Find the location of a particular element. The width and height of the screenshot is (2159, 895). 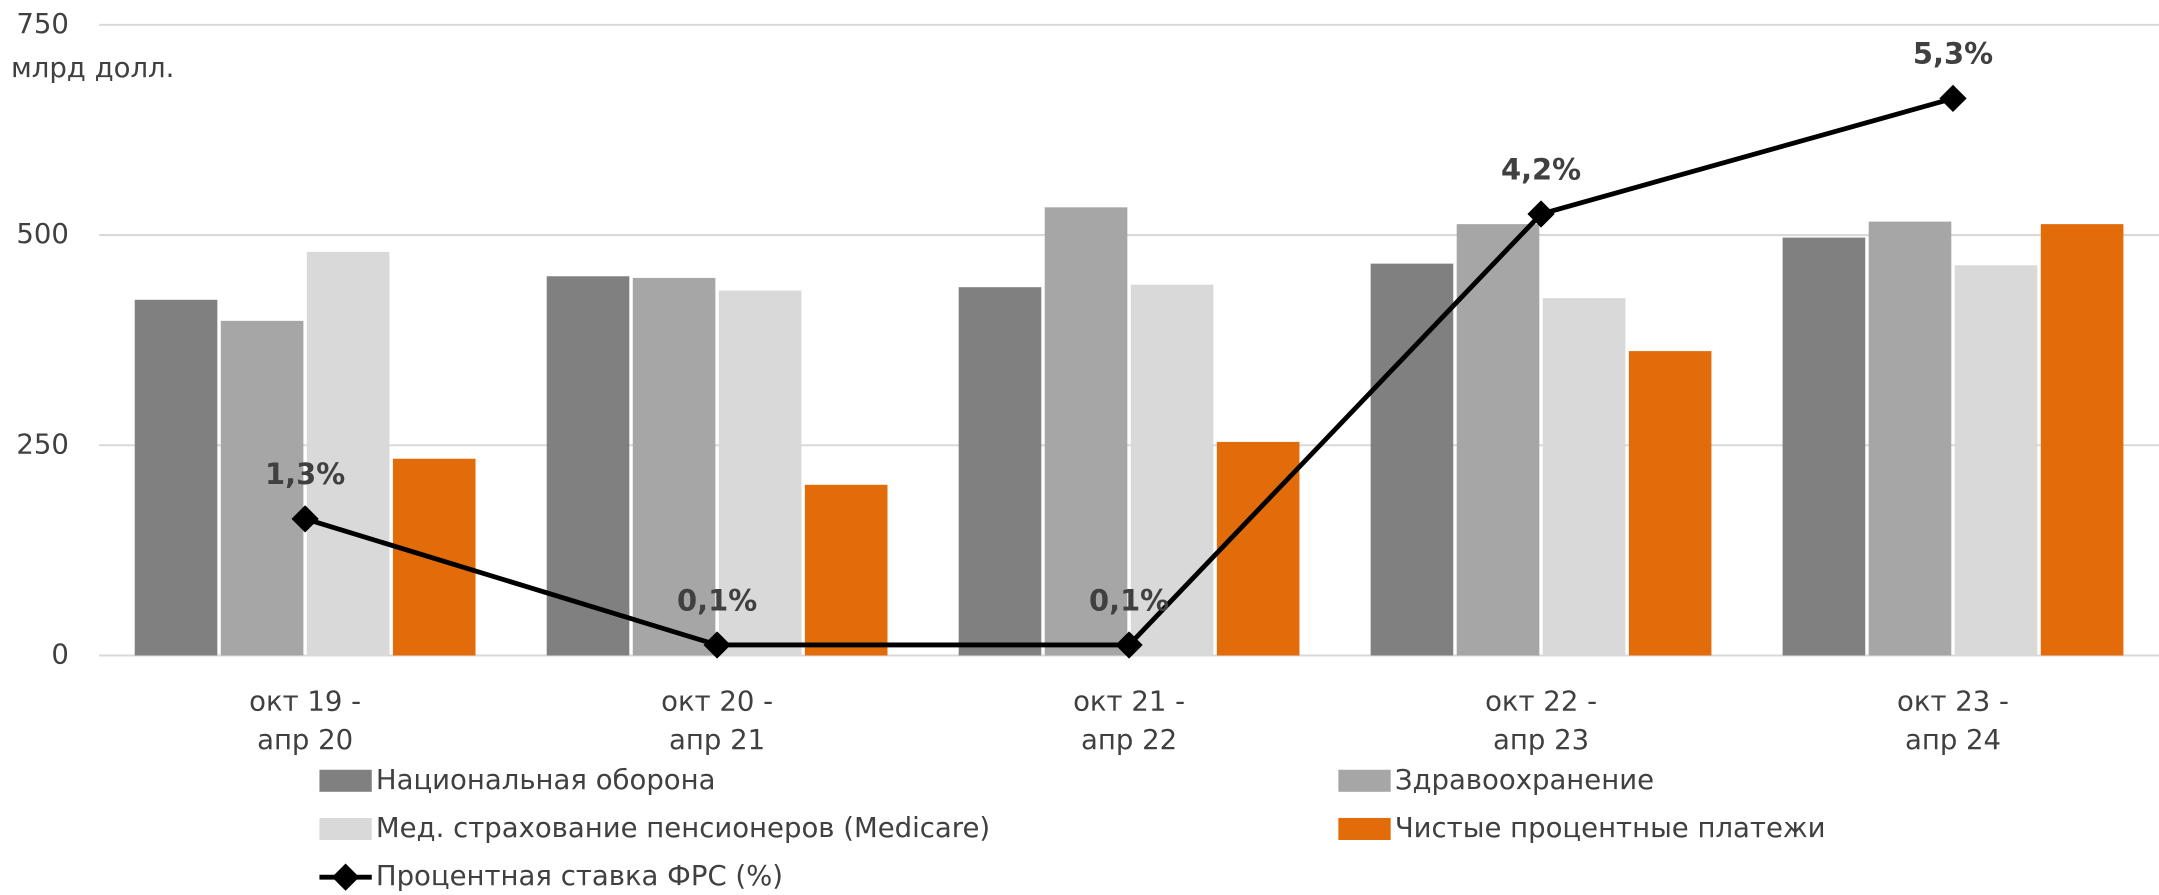

x-tick-label: окт 23 -апр 24 is located at coordinates (1953, 720).